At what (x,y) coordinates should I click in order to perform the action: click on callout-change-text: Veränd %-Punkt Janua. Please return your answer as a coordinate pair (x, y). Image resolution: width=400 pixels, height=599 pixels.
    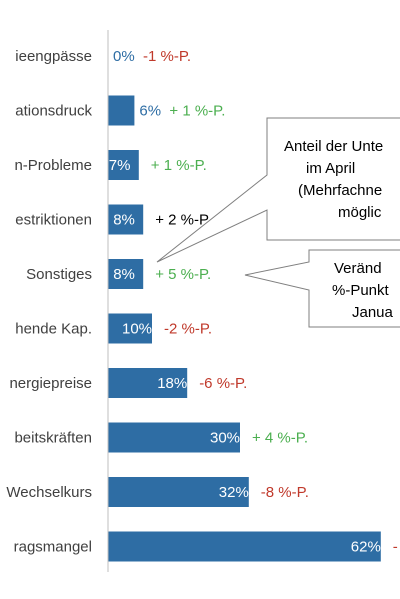
    Looking at the image, I should click on (363, 290).